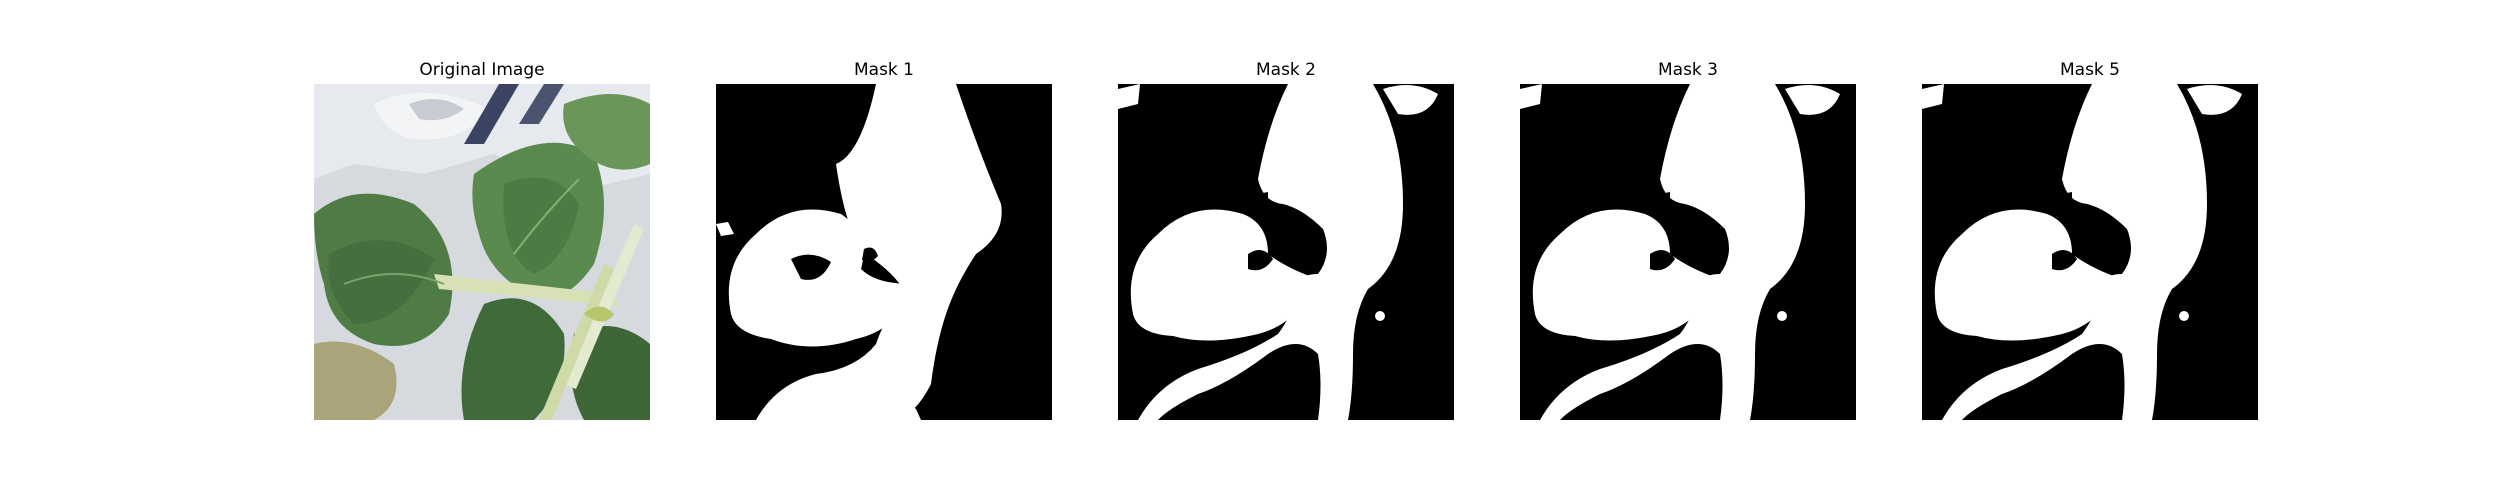  I want to click on panel-title: Original Image, so click(482, 70).